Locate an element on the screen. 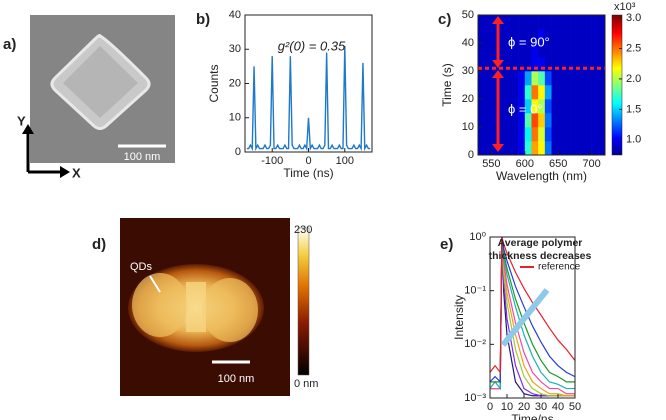 The height and width of the screenshot is (420, 666). x-tick-label: 650 is located at coordinates (558, 164).